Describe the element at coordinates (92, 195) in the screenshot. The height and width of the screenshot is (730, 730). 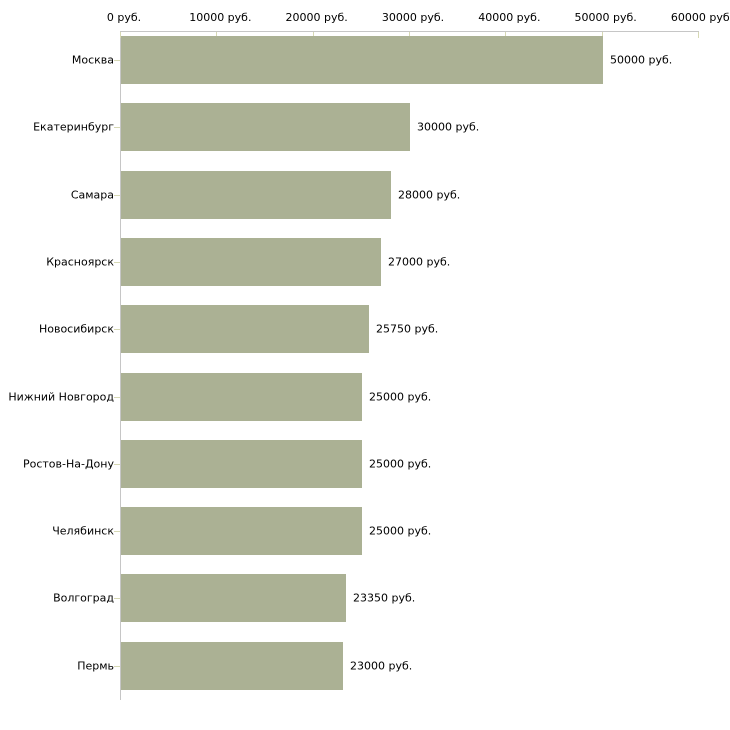
I see `category-label: Самара` at that location.